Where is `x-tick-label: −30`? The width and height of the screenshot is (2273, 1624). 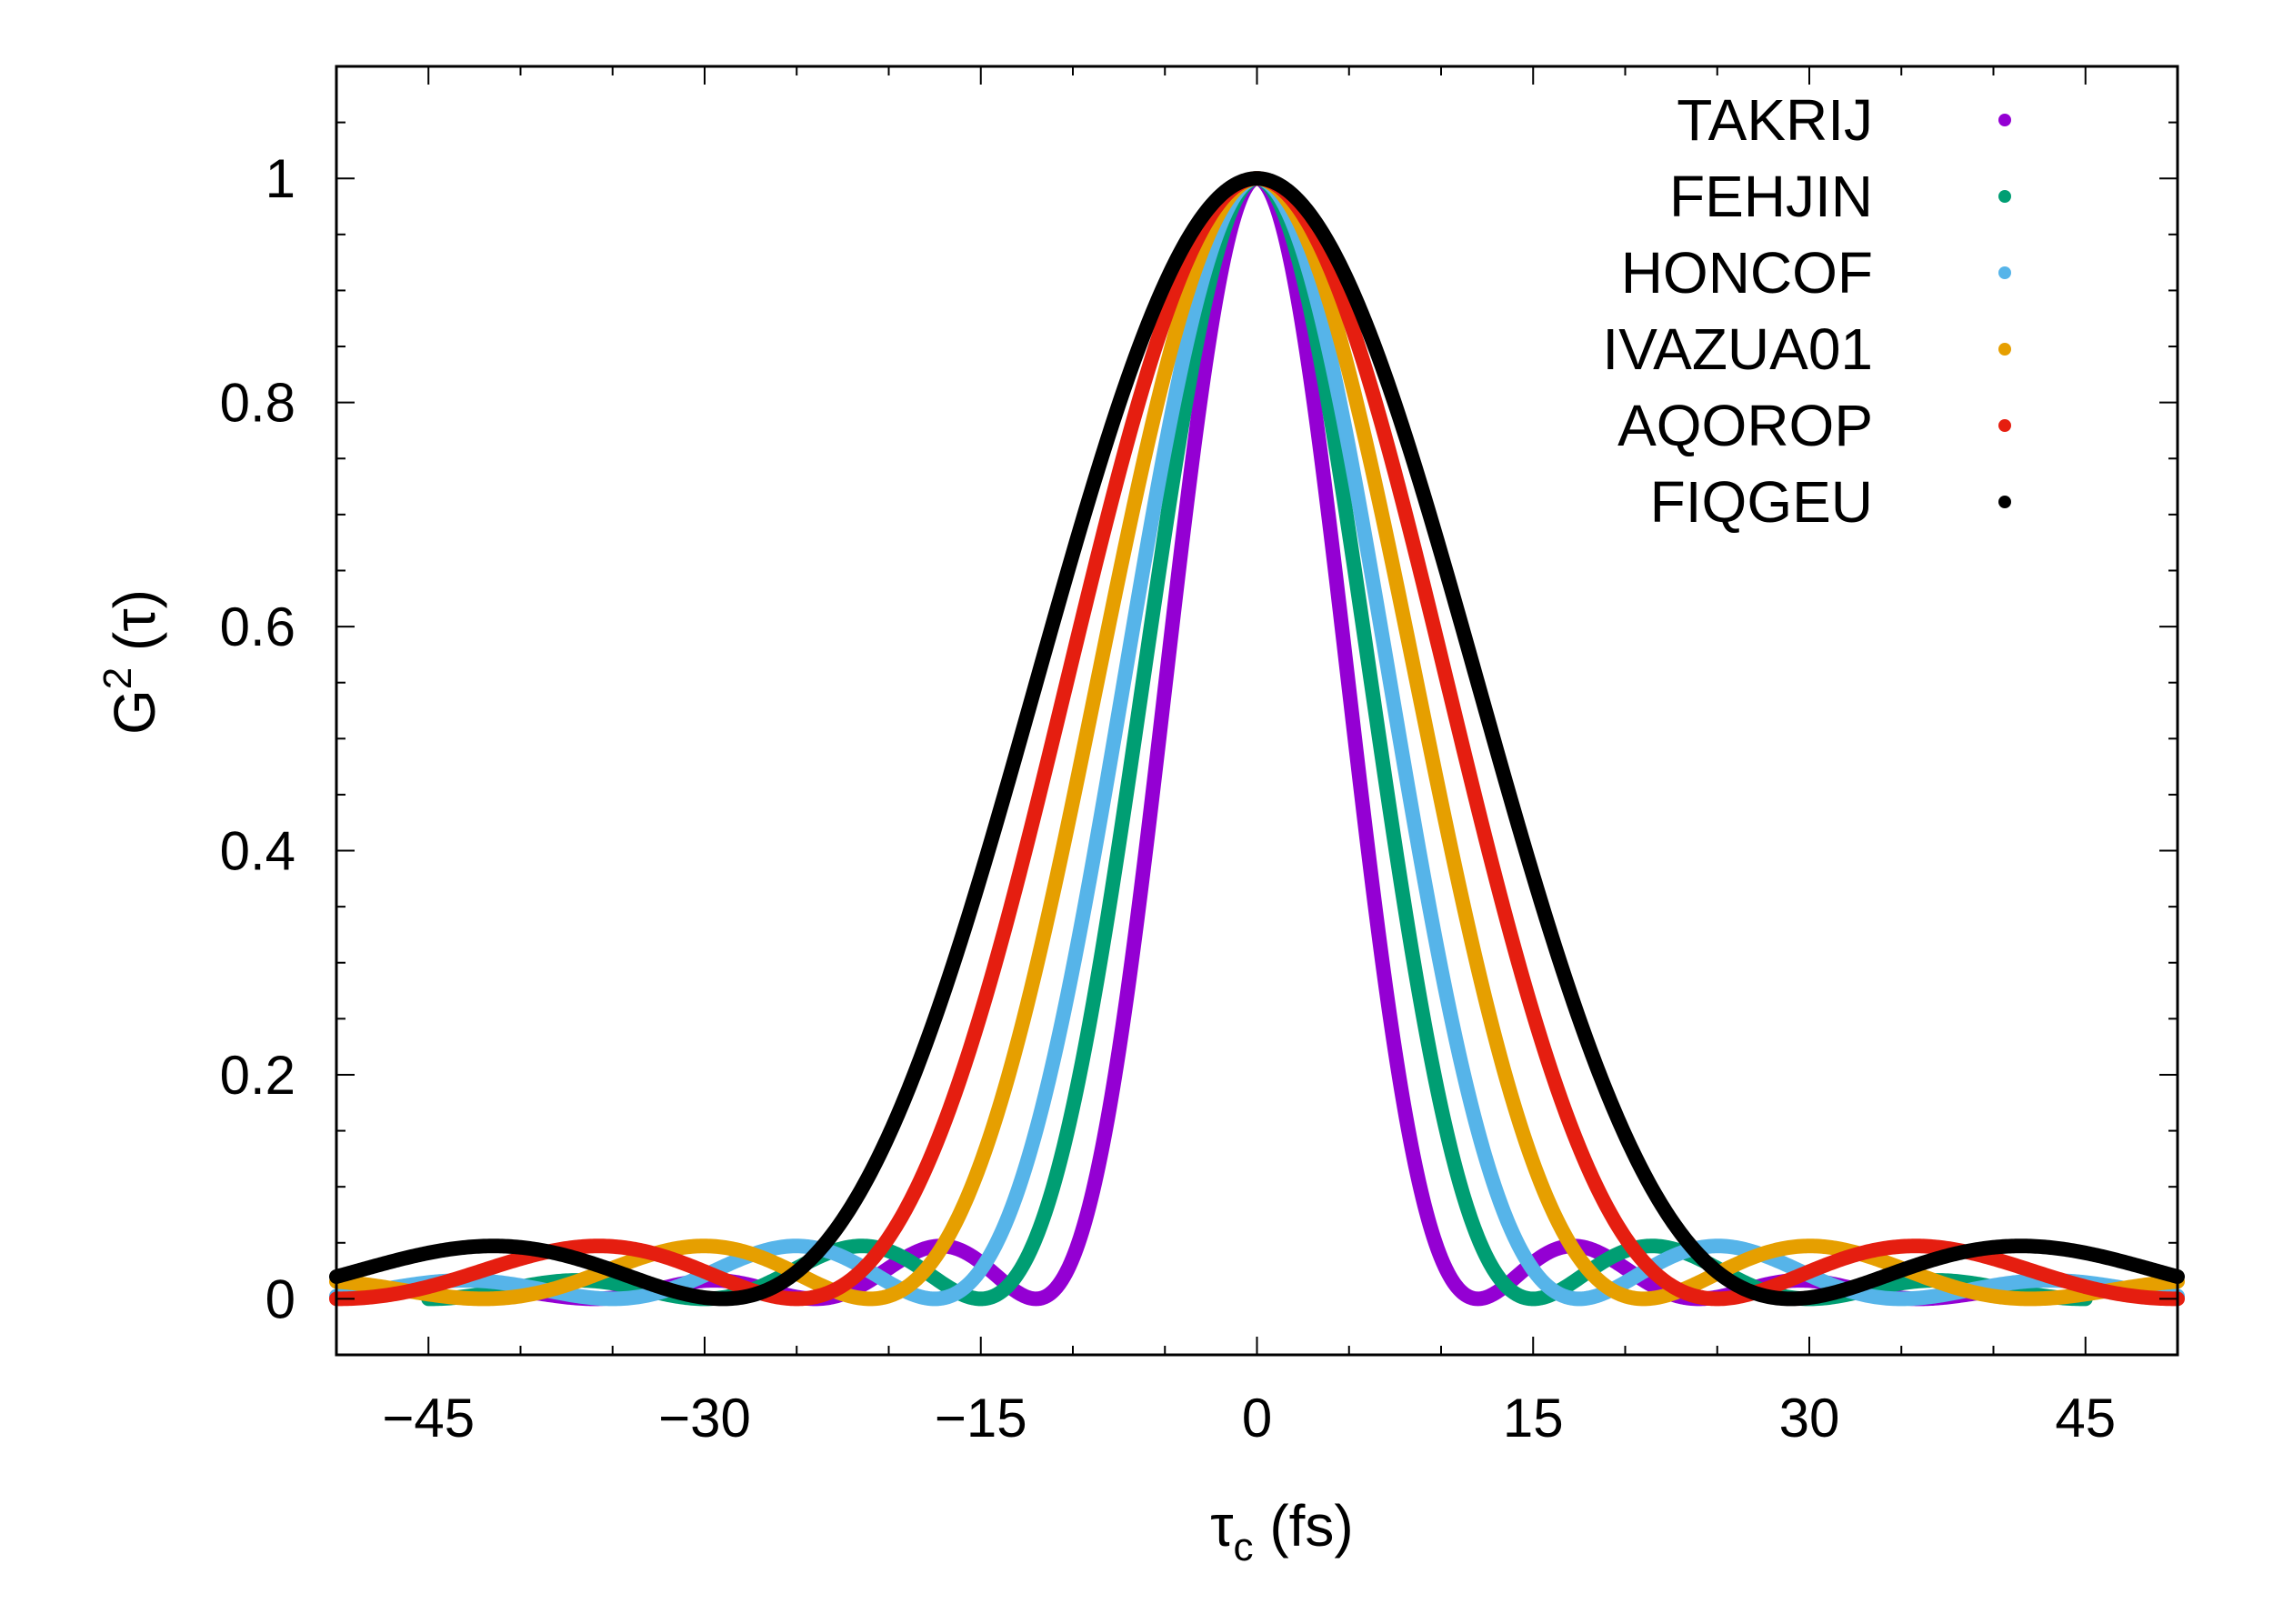
x-tick-label: −30 is located at coordinates (704, 1418).